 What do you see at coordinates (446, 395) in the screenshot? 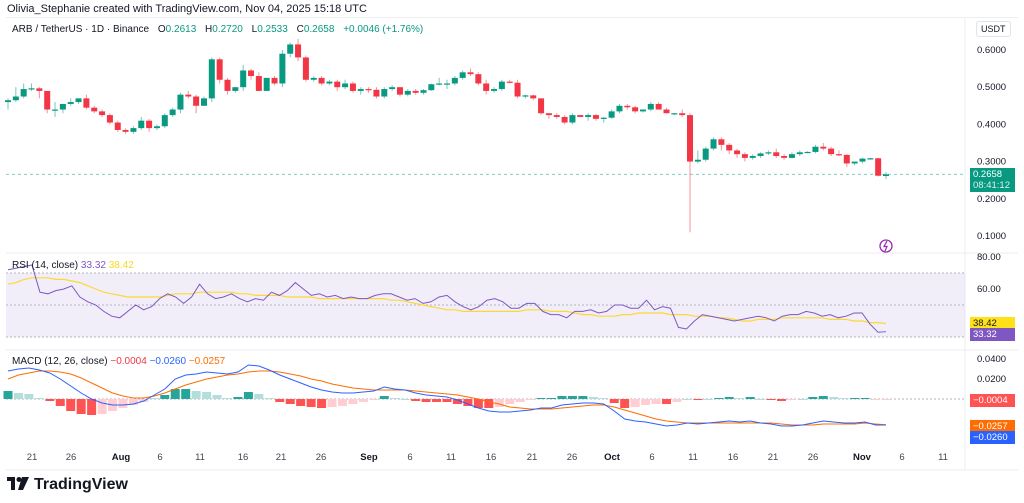
I see `macd-line` at bounding box center [446, 395].